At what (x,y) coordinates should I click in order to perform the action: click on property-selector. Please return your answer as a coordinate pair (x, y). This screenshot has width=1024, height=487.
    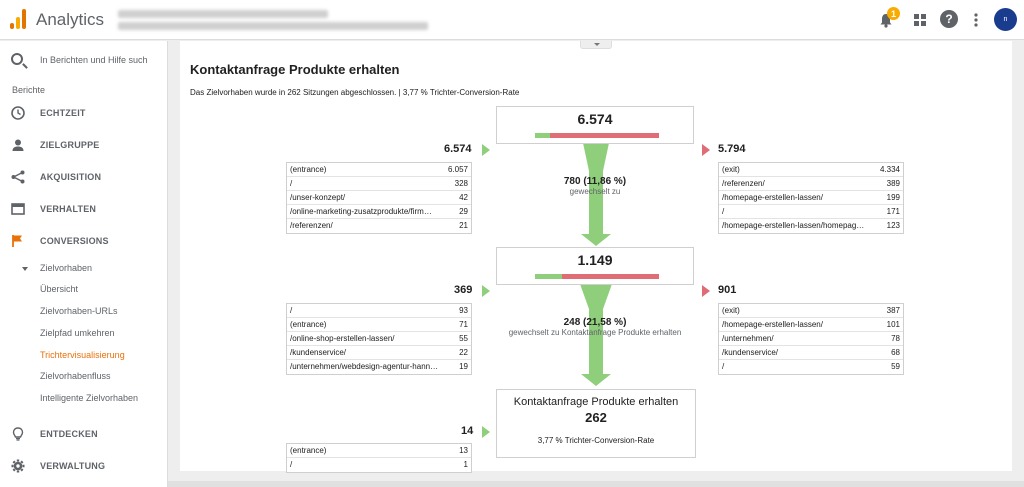
    Looking at the image, I should click on (273, 26).